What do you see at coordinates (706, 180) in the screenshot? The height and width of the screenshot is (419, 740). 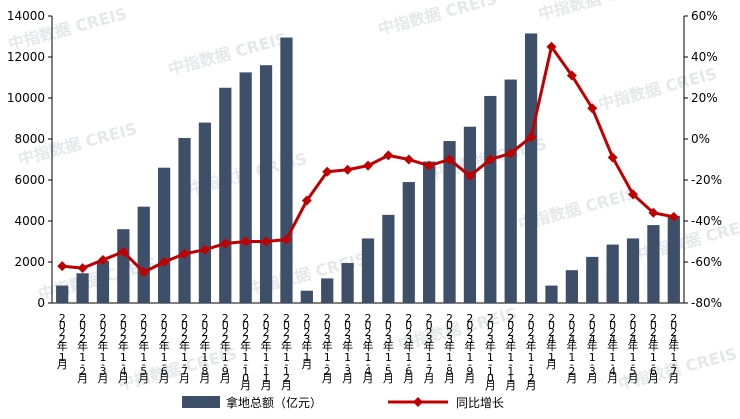 I see `right-tick-label: -20%` at bounding box center [706, 180].